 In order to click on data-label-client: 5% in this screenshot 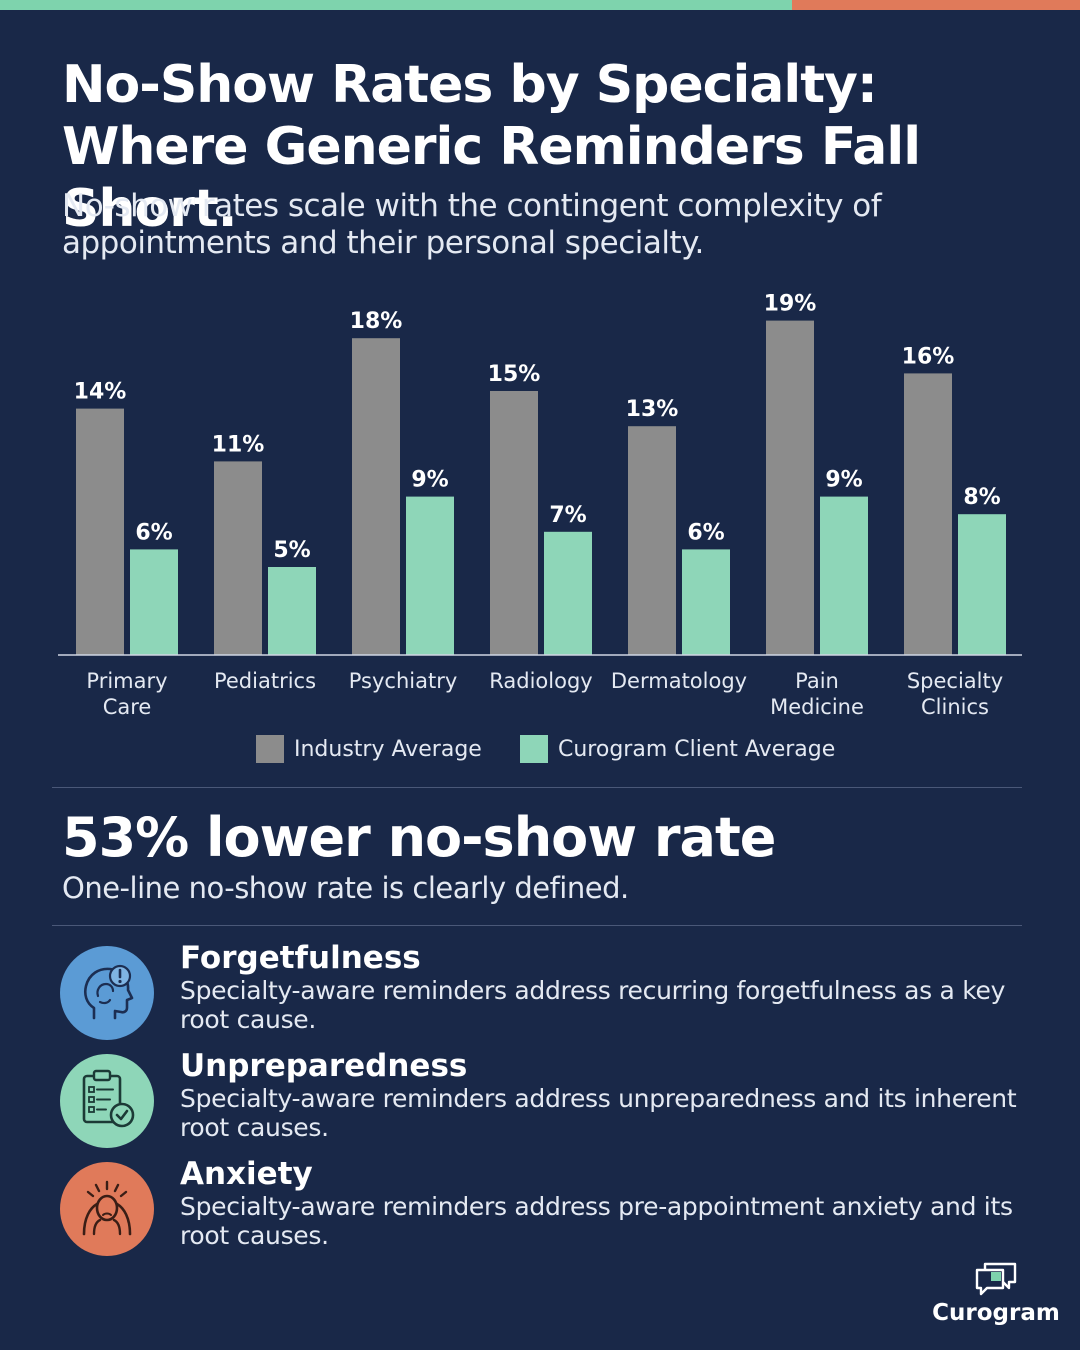, I will do `click(291, 550)`.